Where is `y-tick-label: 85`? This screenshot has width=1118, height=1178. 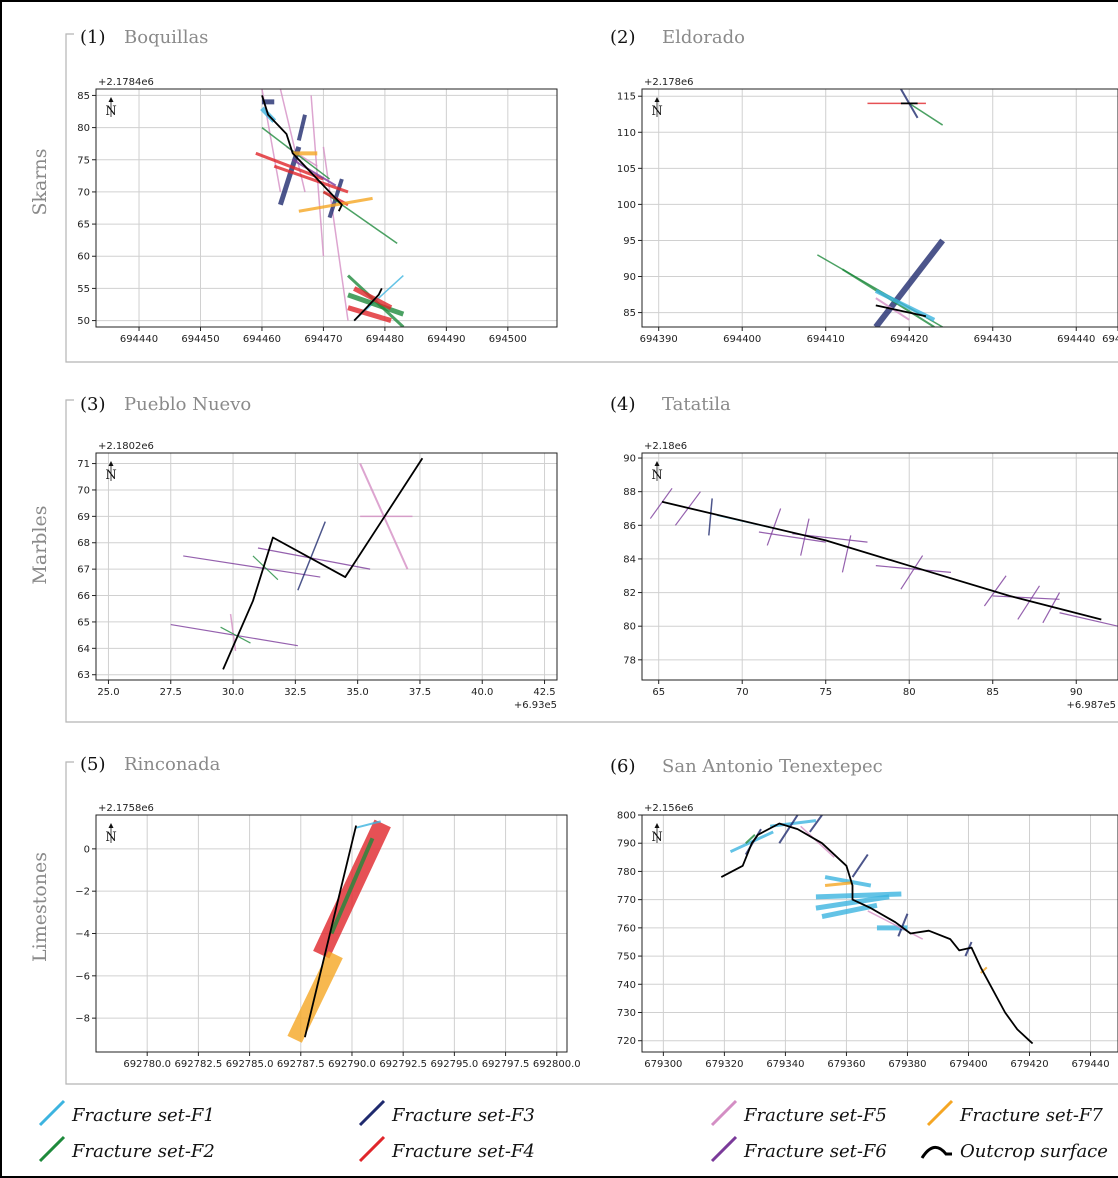 y-tick-label: 85 is located at coordinates (629, 313).